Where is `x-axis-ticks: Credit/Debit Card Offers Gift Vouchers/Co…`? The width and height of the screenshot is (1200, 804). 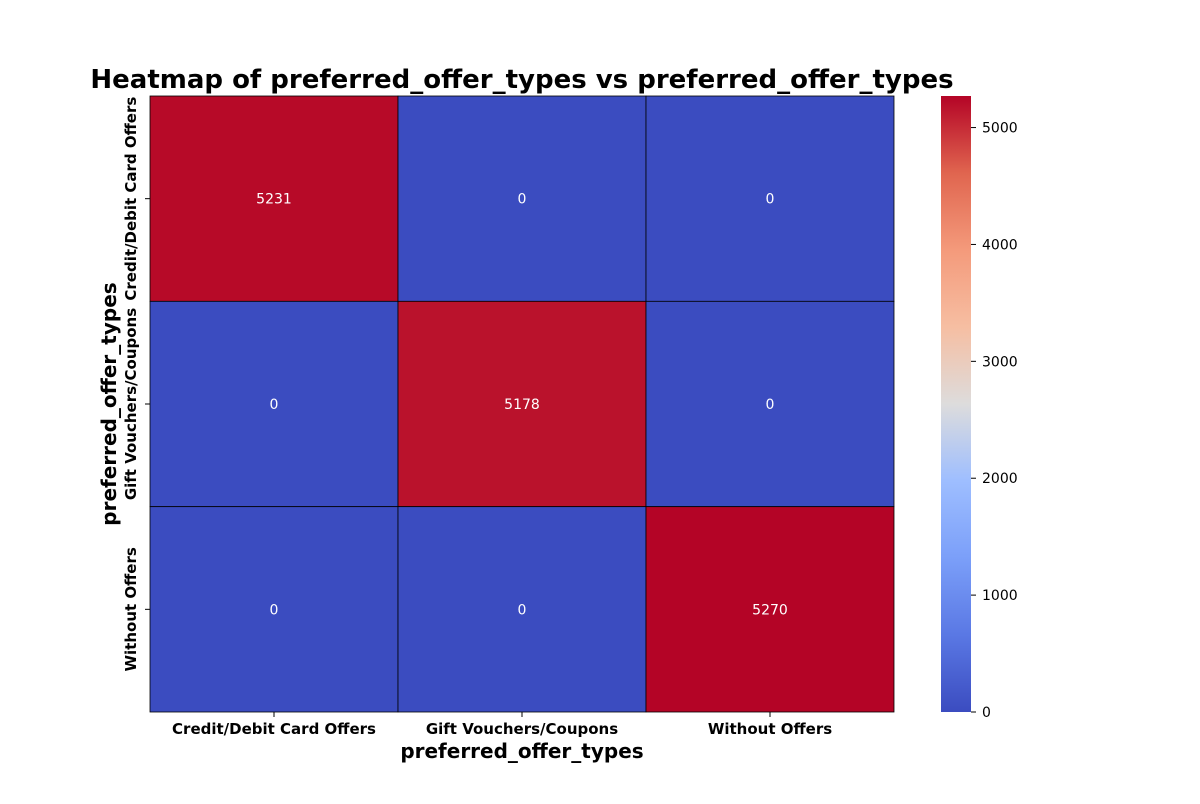
x-axis-ticks: Credit/Debit Card Offers Gift Vouchers/Co… is located at coordinates (502, 725).